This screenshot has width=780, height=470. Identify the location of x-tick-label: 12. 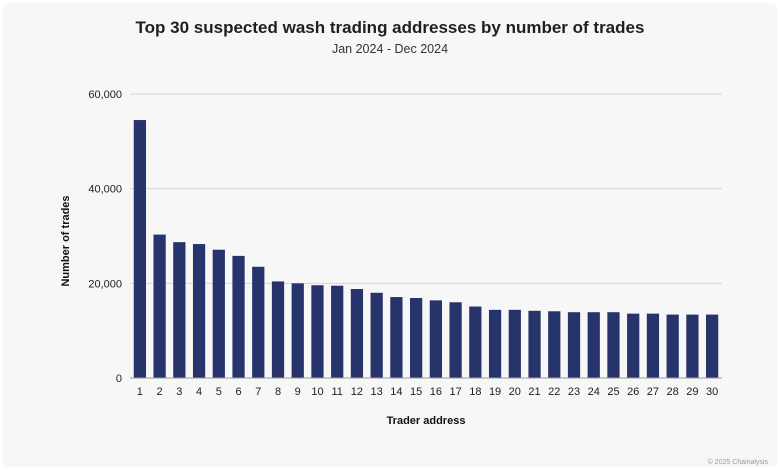
(357, 392).